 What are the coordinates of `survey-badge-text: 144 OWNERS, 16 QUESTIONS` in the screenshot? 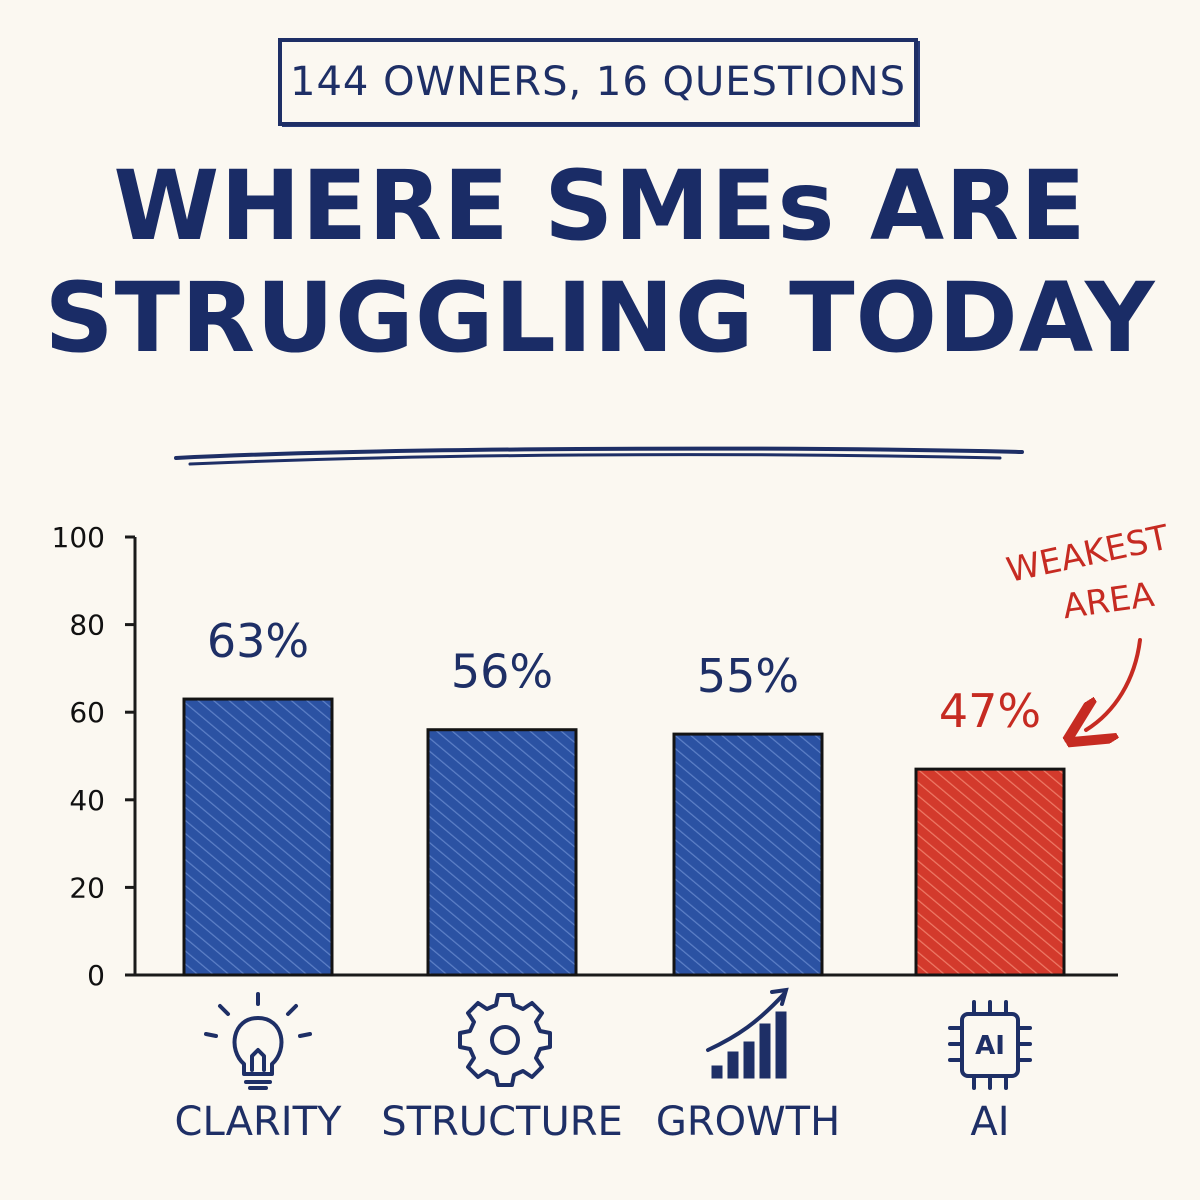 It's located at (598, 82).